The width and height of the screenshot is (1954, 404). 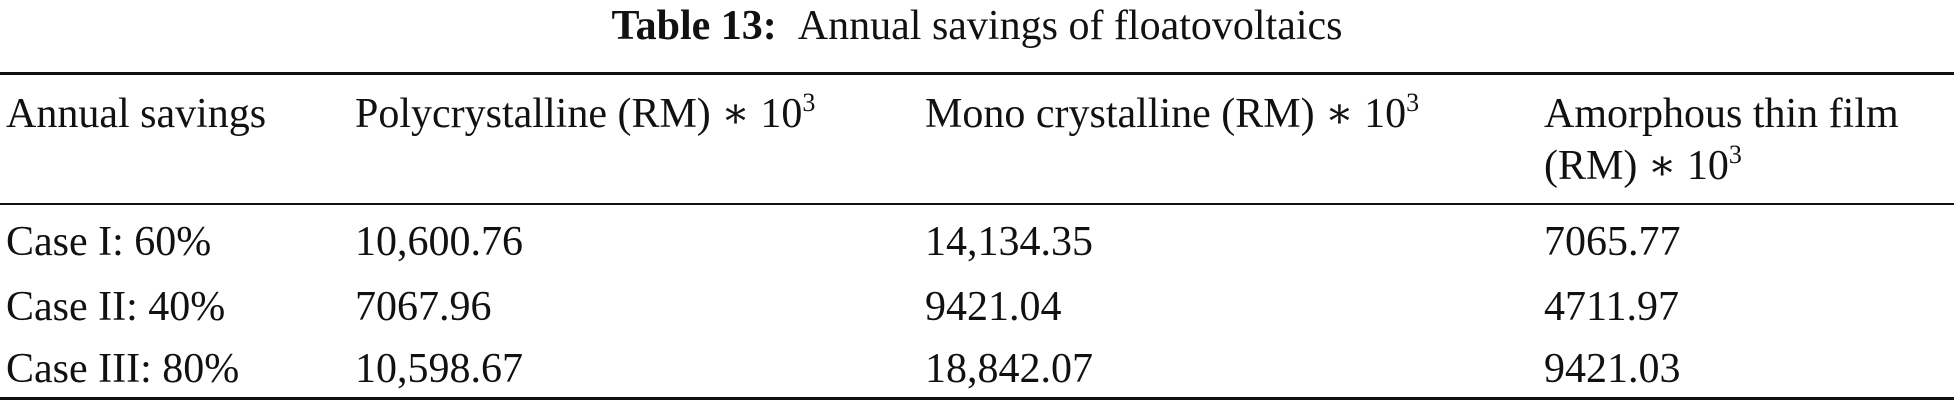 I want to click on header-mono-crystalline-exponent: 3, so click(x=1413, y=102).